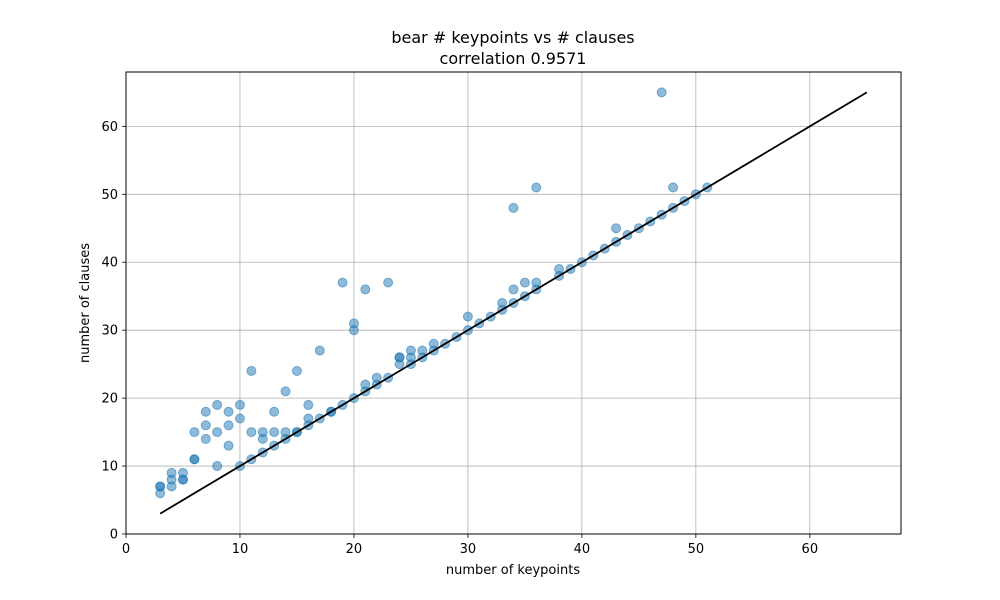 The image size is (1000, 600). I want to click on x-tick-label: 60, so click(810, 549).